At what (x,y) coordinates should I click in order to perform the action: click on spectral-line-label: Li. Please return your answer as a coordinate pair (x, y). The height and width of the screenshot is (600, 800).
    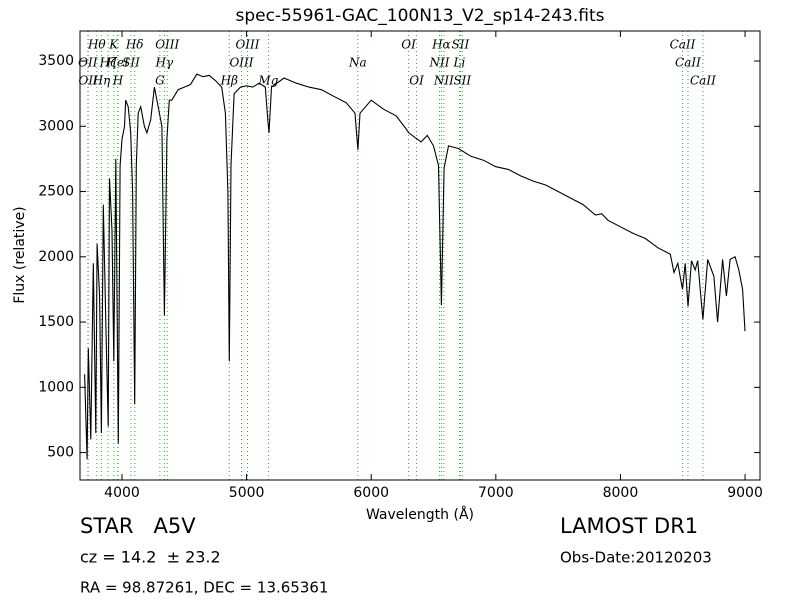
    Looking at the image, I should click on (459, 63).